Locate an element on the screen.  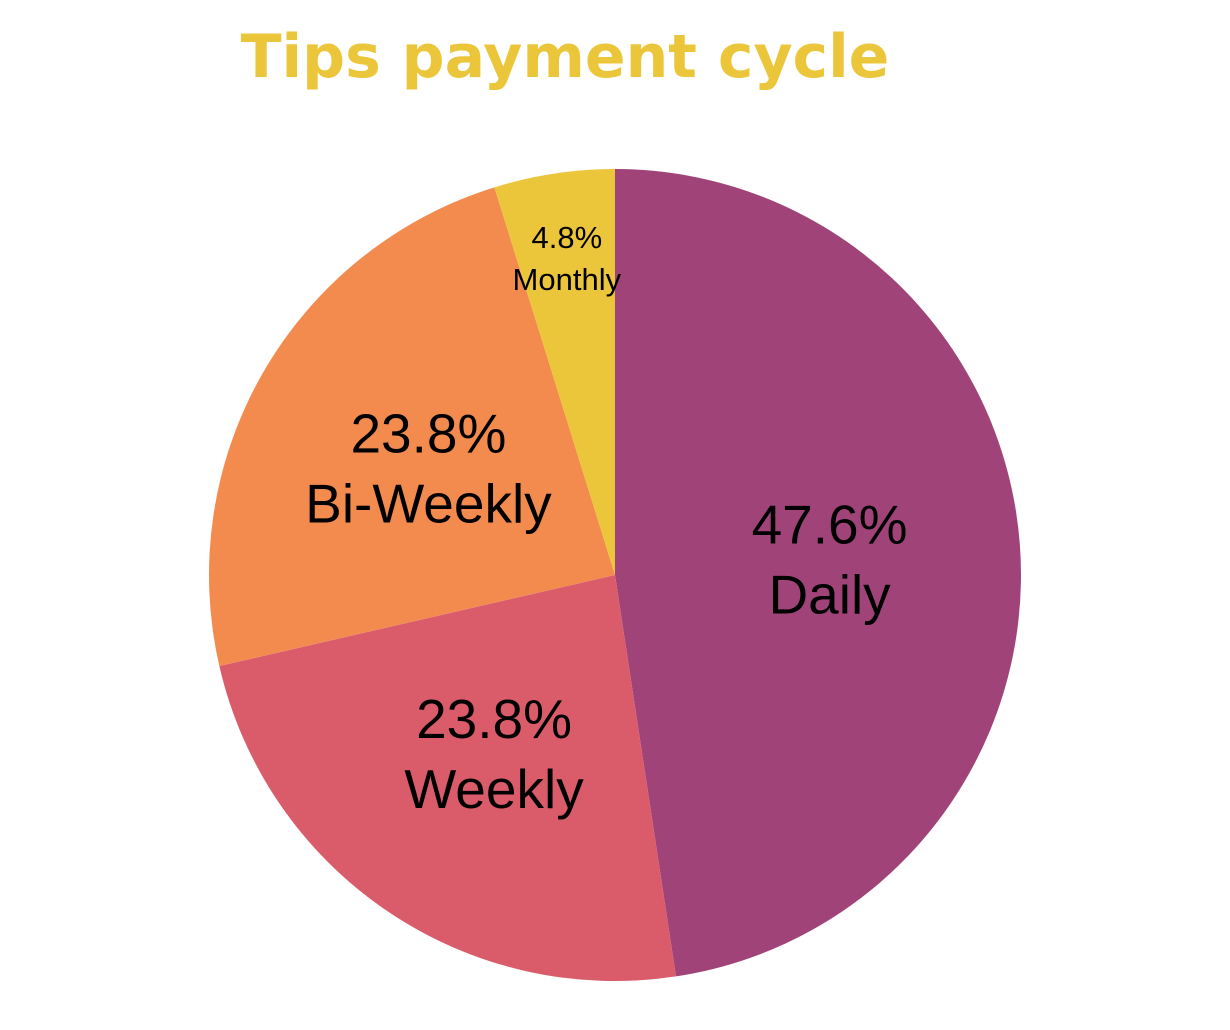
chart-title: Tips payment cycle is located at coordinates (565, 57).